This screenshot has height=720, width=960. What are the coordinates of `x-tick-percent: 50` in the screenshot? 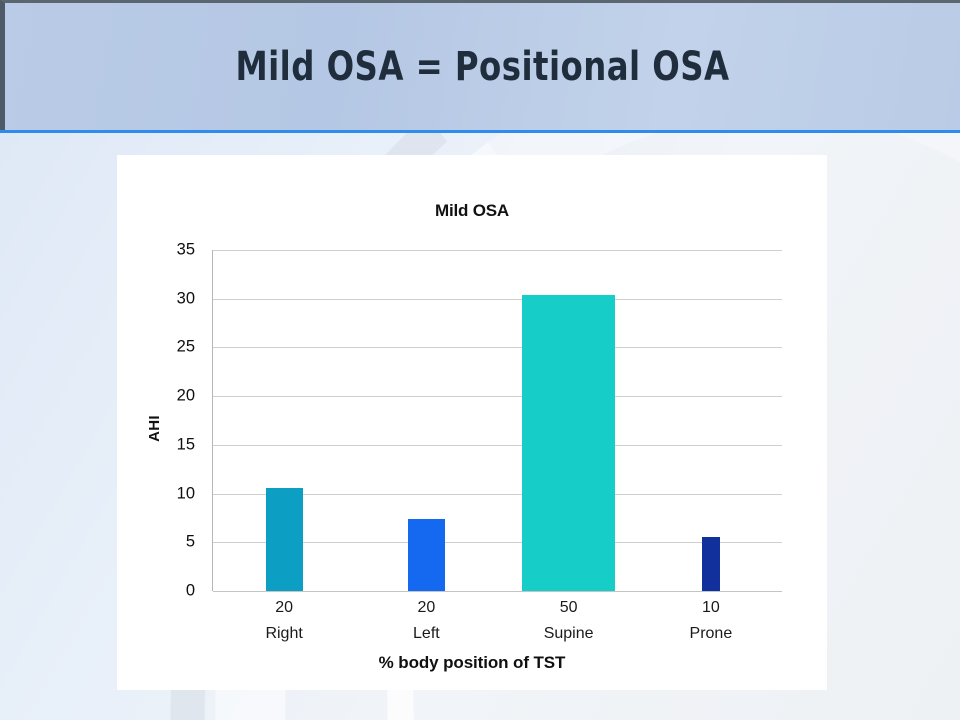 It's located at (568, 607).